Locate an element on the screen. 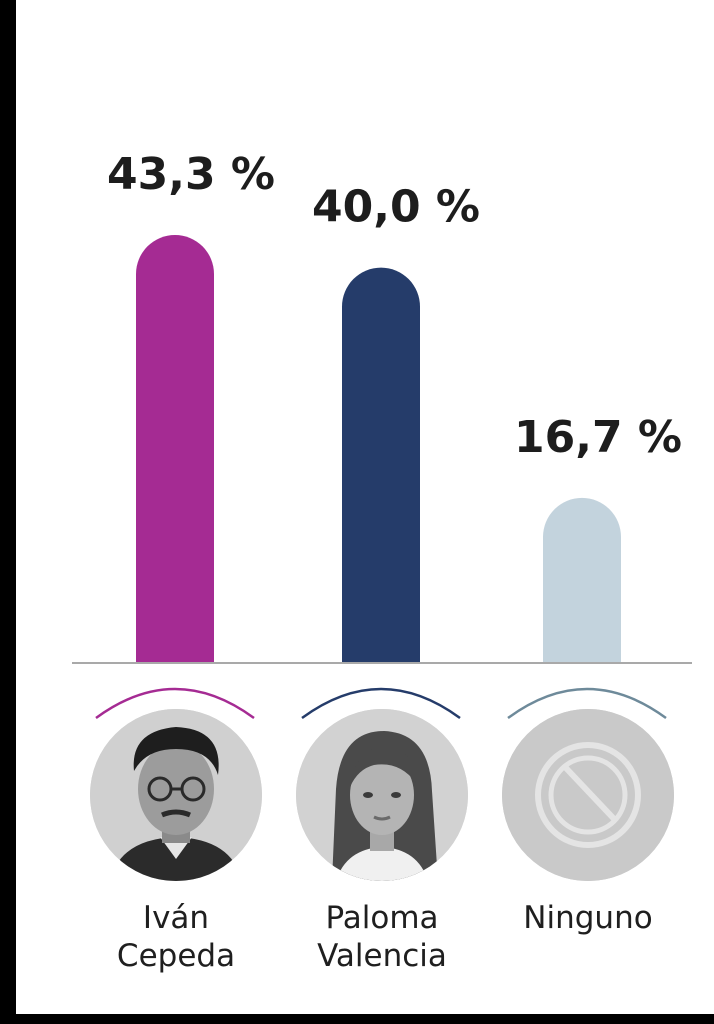  candidate-name-paloma-valencia: Paloma Valencia is located at coordinates (382, 937).